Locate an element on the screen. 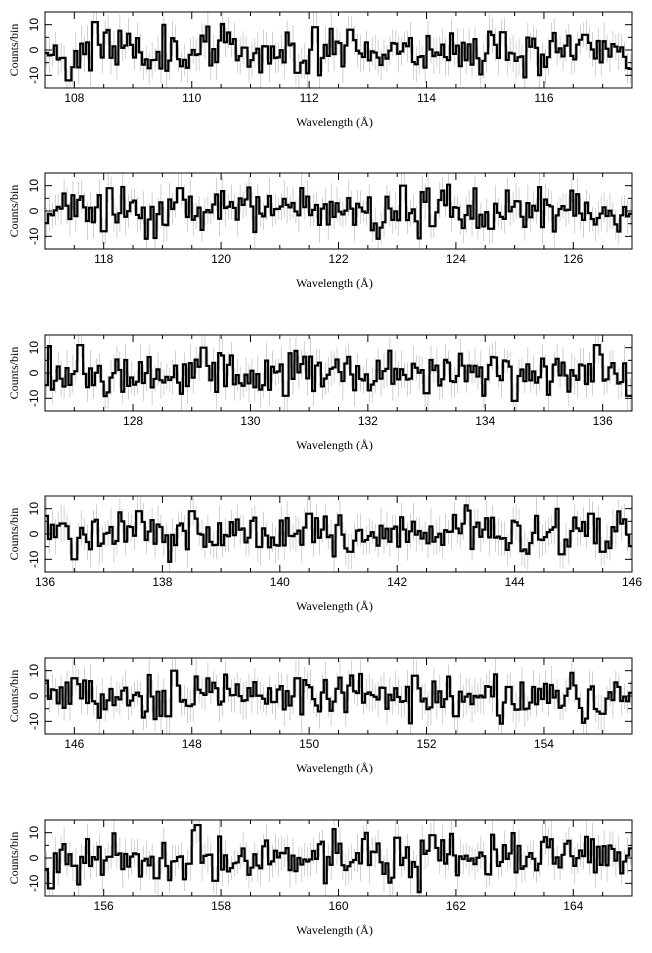 This screenshot has height=953, width=652. x-tick-label: 160 is located at coordinates (338, 906).